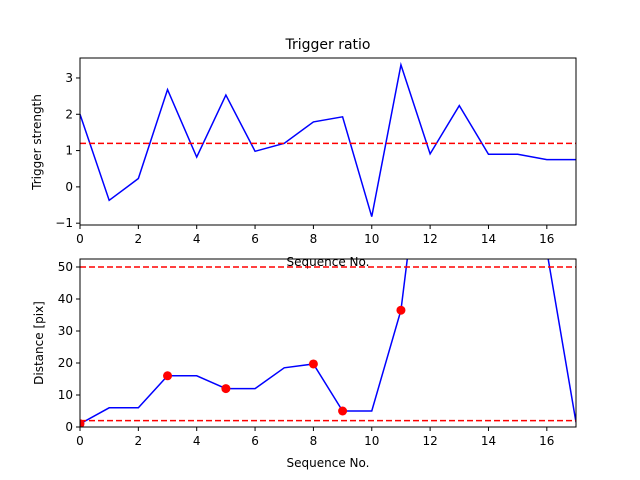 Image resolution: width=640 pixels, height=480 pixels. I want to click on y-tick-label: 2, so click(69, 114).